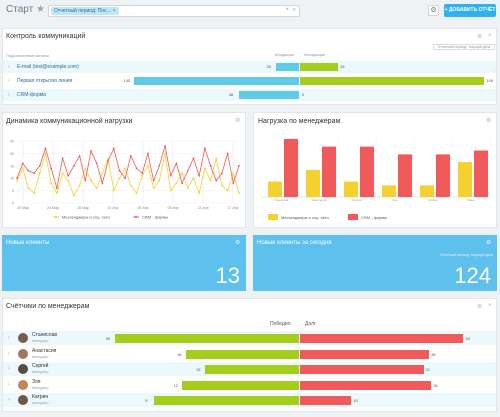  I want to click on table-row: › Анастасия менеджер 16 35, so click(249, 354).